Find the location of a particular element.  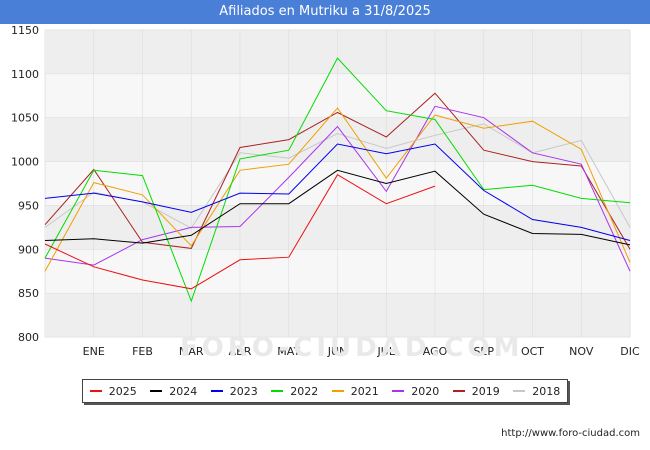

legend-label: 2018 is located at coordinates (546, 391).